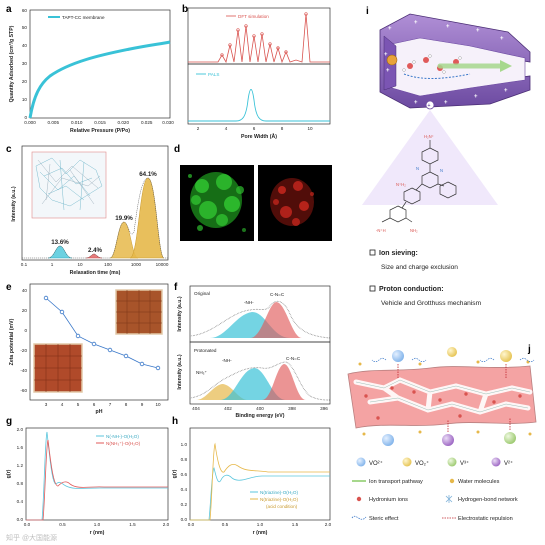 Image resolution: width=545 pixels, height=545 pixels. I want to click on panel-f-bottom-cnc: C-N=C, so click(293, 358).